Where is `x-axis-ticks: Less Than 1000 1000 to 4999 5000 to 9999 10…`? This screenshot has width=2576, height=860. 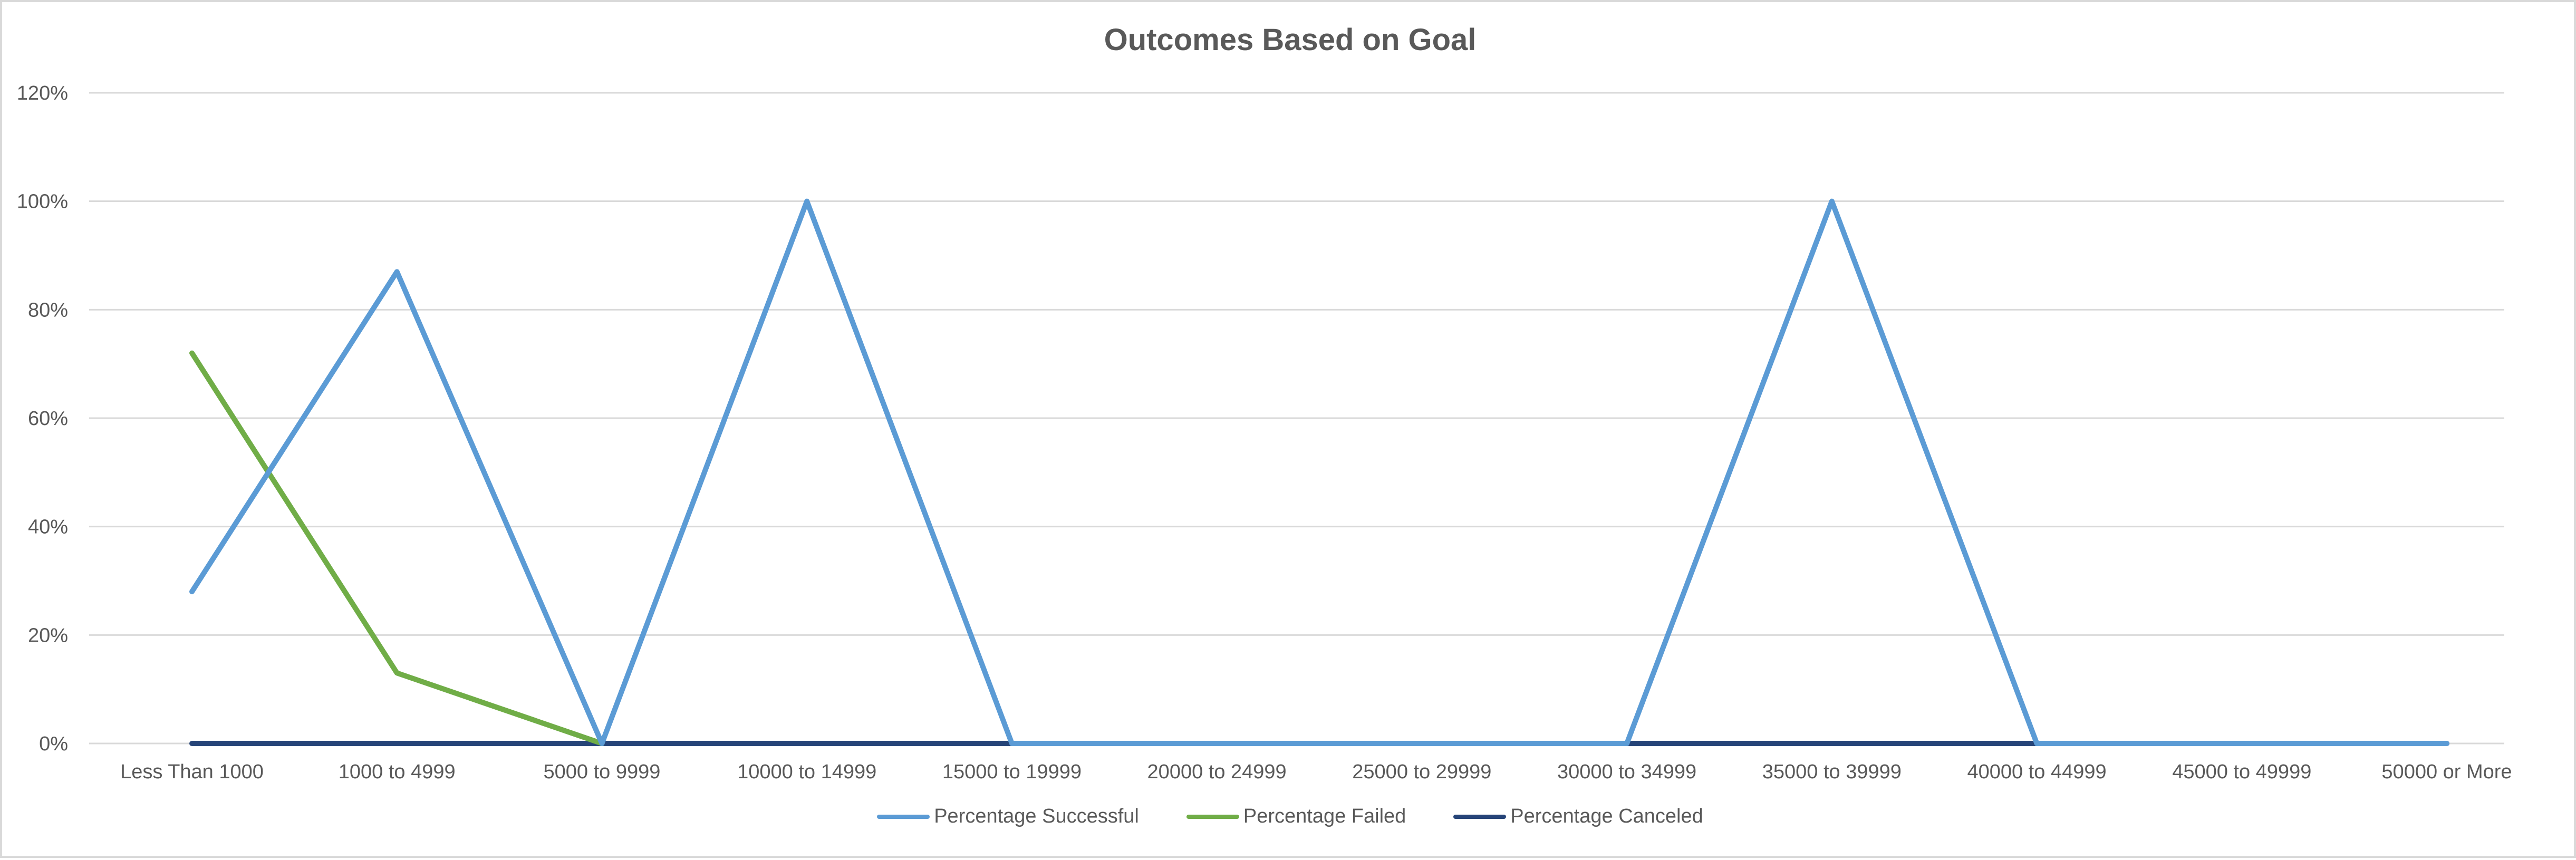 x-axis-ticks: Less Than 1000 1000 to 4999 5000 to 9999 10… is located at coordinates (1316, 772).